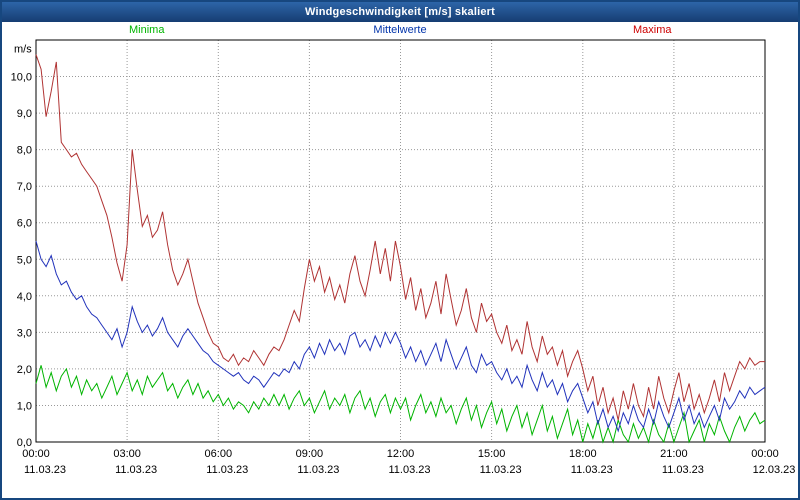 The height and width of the screenshot is (500, 800). I want to click on svg-text: 5,0, so click(24, 260).